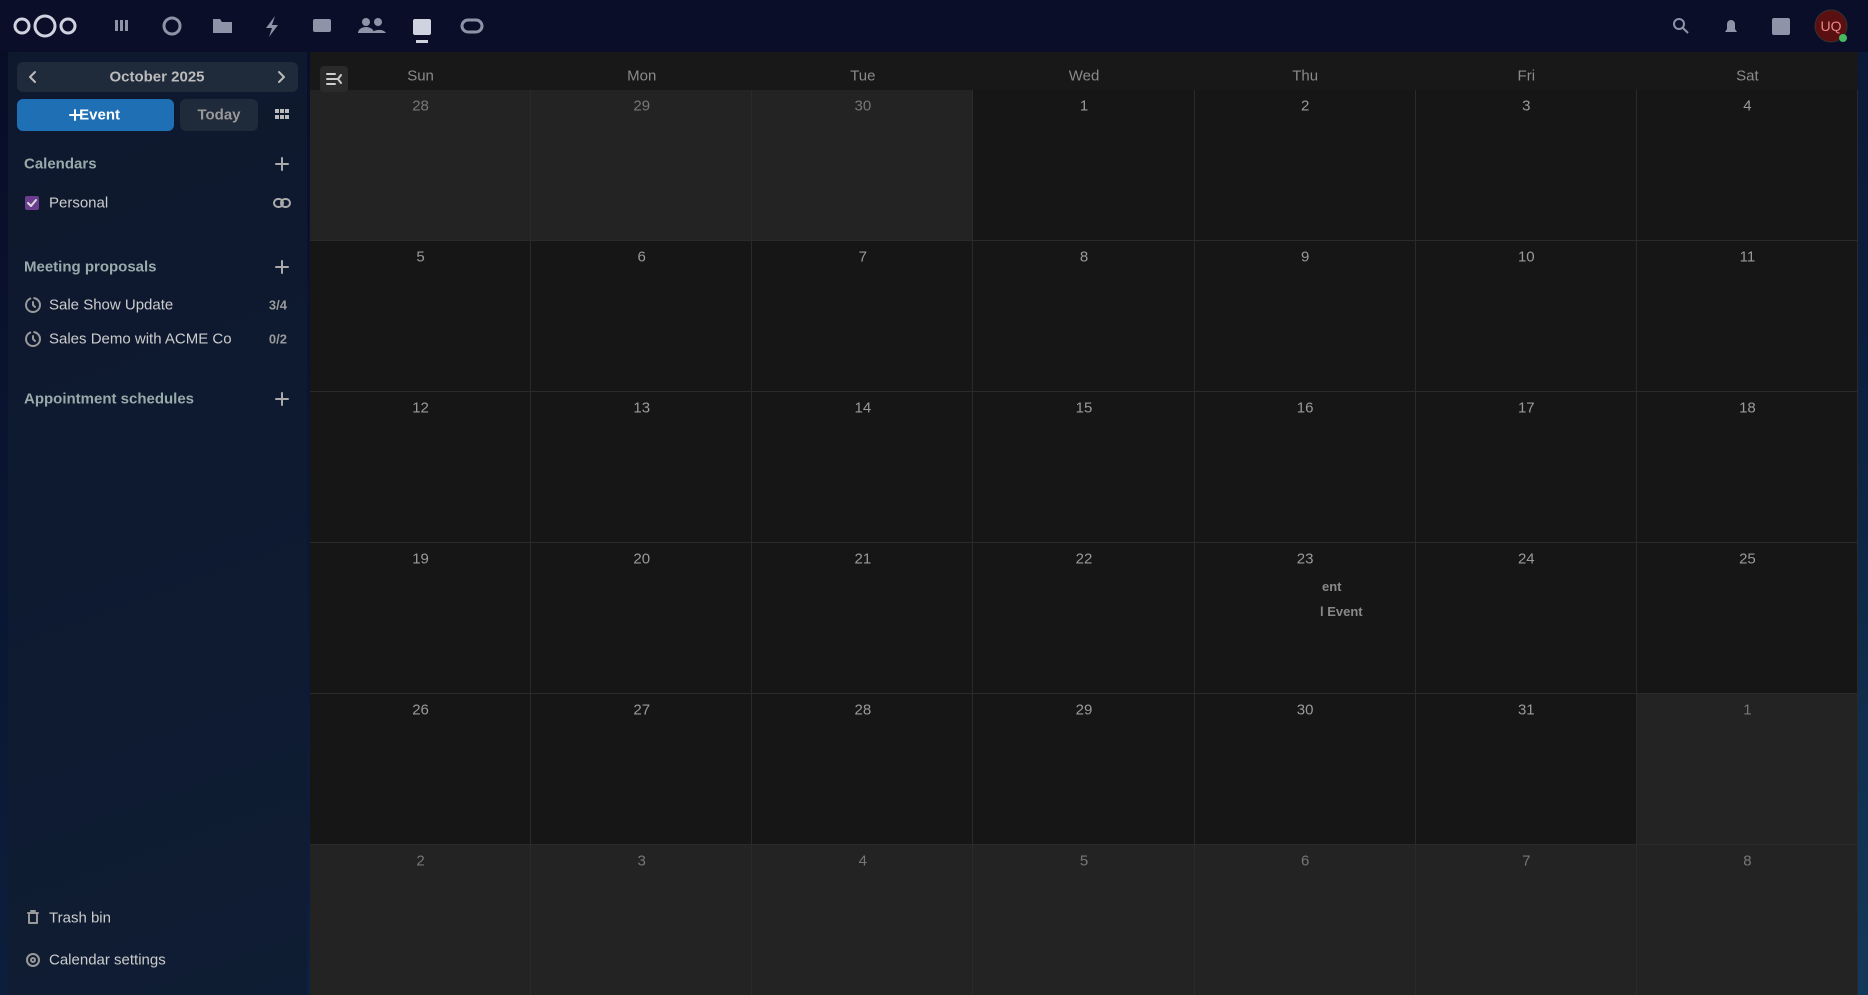  I want to click on section-title: Appointment schedules, so click(109, 399).